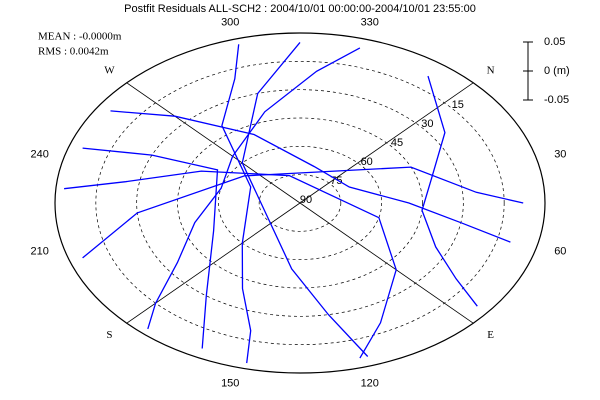  Describe the element at coordinates (491, 70) in the screenshot. I see `direction-label: N` at that location.